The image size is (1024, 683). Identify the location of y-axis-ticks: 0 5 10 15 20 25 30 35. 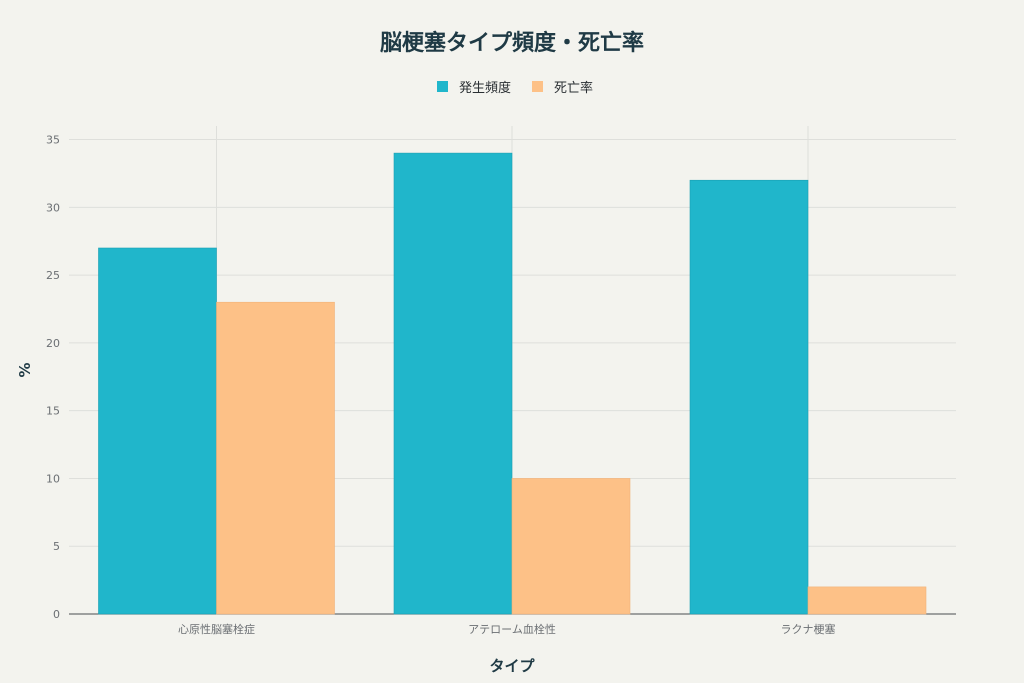
(53, 377).